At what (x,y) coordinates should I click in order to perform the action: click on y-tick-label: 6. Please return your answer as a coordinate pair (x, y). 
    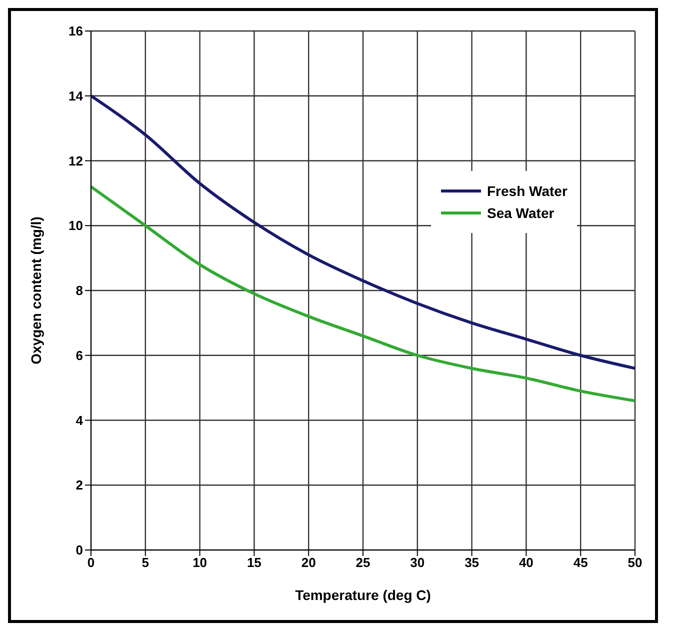
    Looking at the image, I should click on (79, 355).